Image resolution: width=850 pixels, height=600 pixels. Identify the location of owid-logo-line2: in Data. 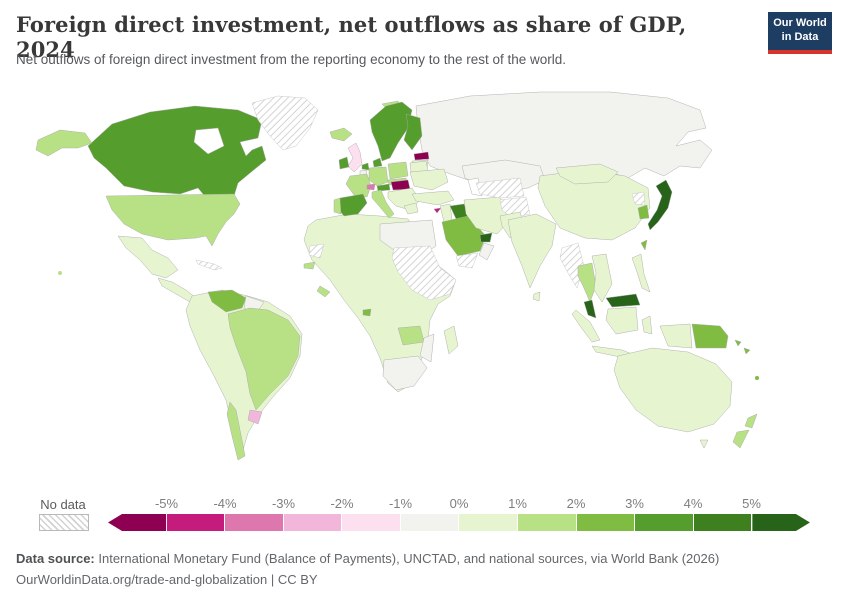
(800, 37).